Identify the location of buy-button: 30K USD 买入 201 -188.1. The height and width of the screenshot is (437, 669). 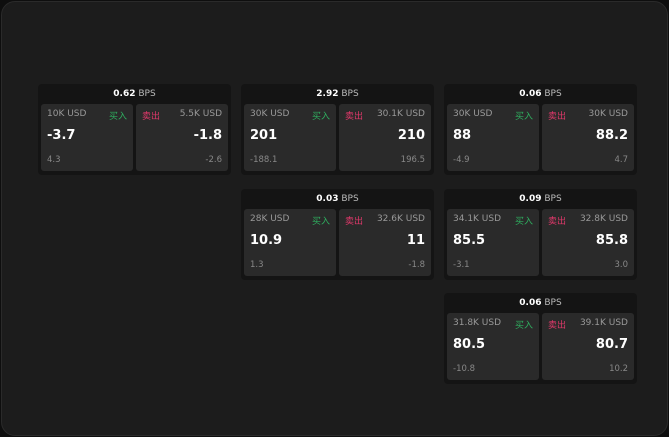
(290, 137).